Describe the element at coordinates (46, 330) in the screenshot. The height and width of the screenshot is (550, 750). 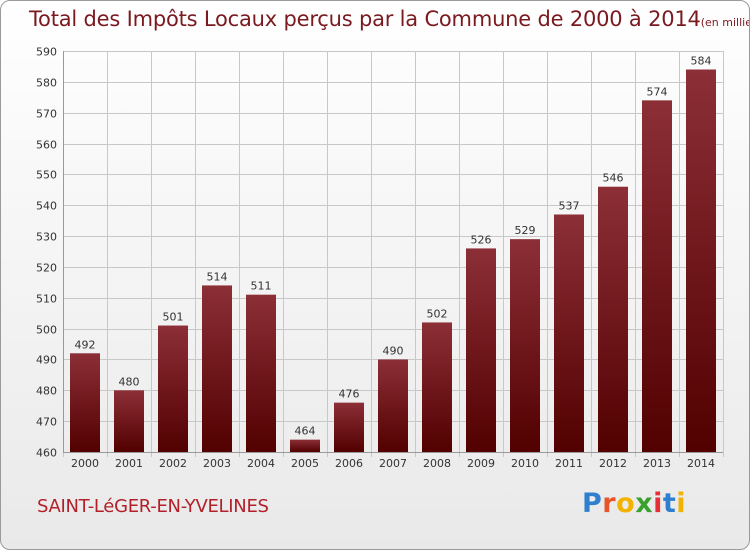
I see `y-tick-label: 500` at that location.